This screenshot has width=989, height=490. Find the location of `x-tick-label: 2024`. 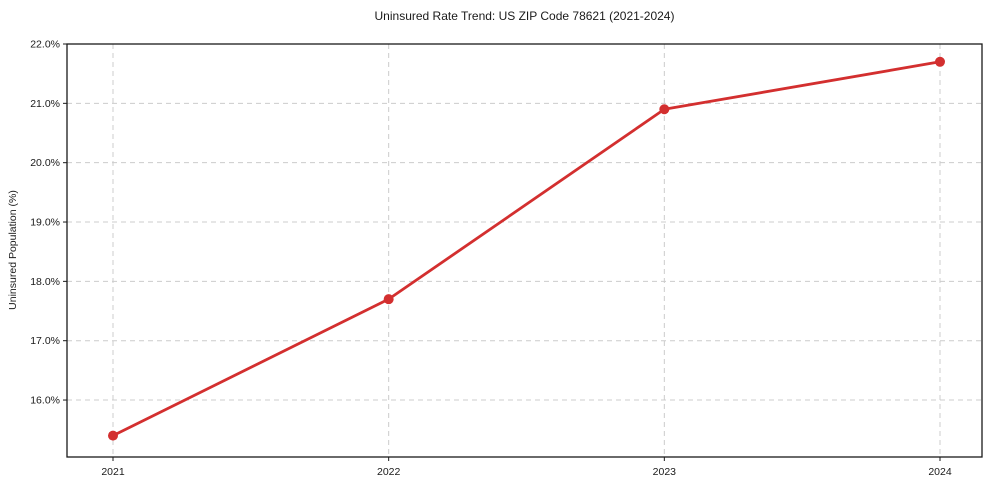

x-tick-label: 2024 is located at coordinates (940, 472).